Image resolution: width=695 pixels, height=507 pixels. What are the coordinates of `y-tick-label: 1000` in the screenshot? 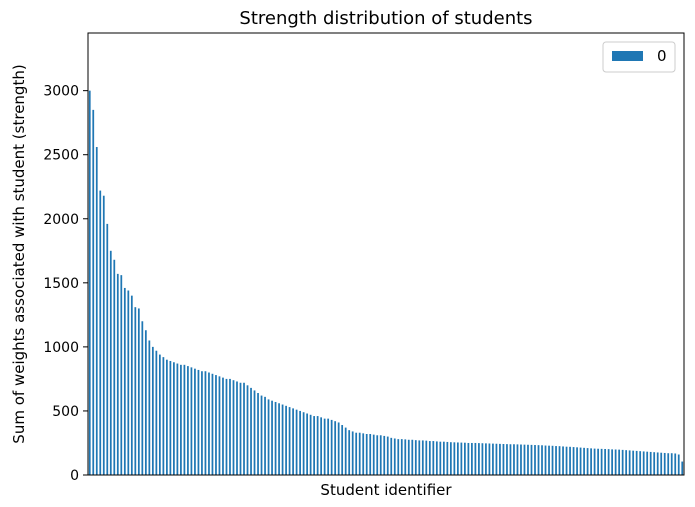 It's located at (61, 348).